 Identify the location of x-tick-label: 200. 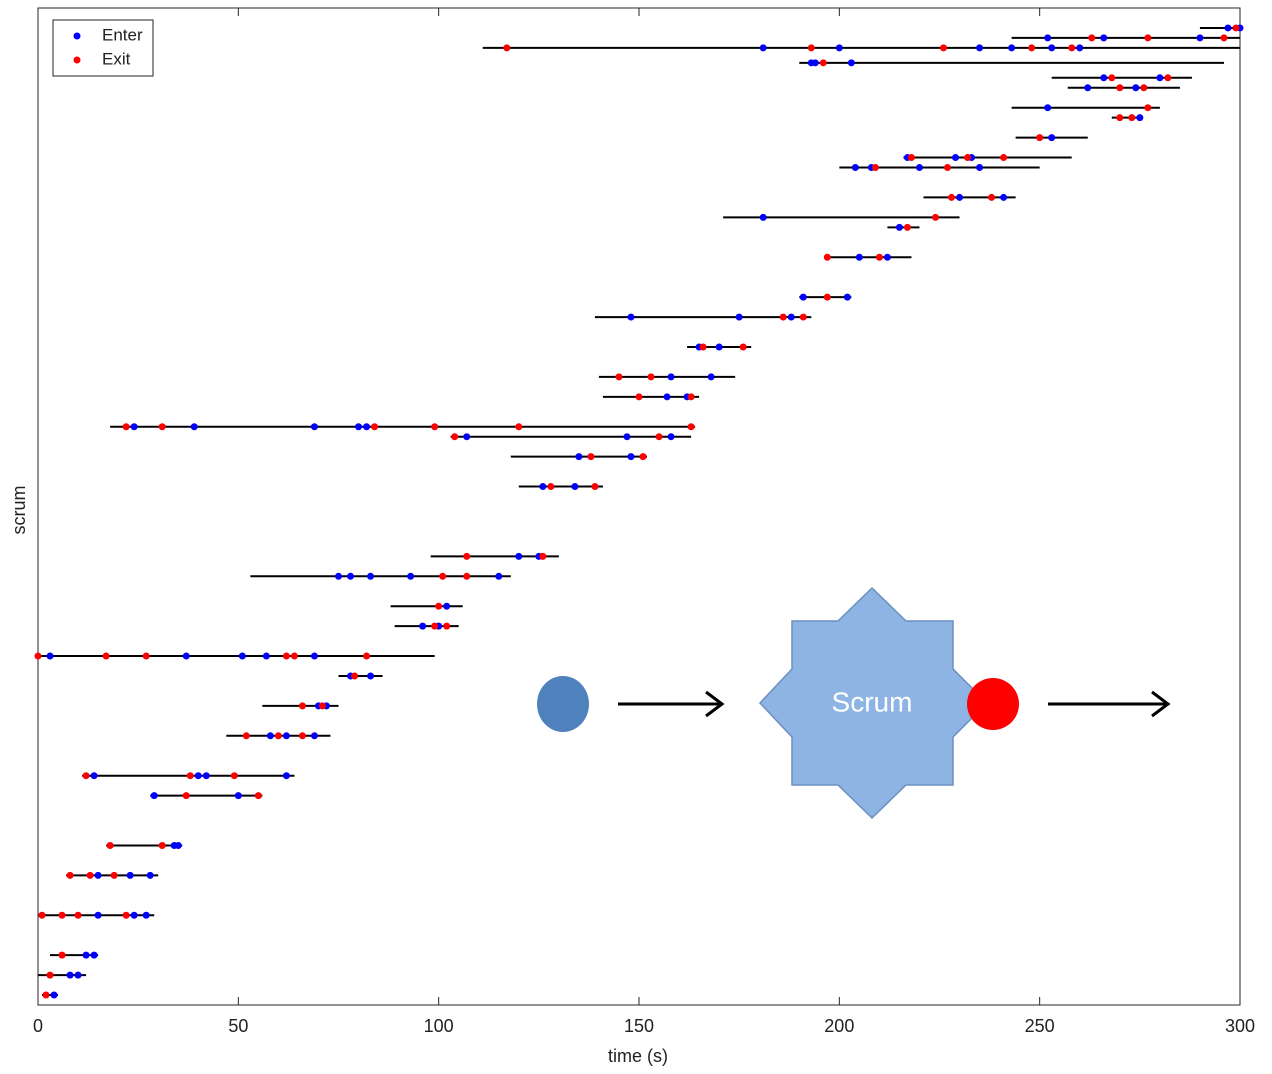
(839, 1026).